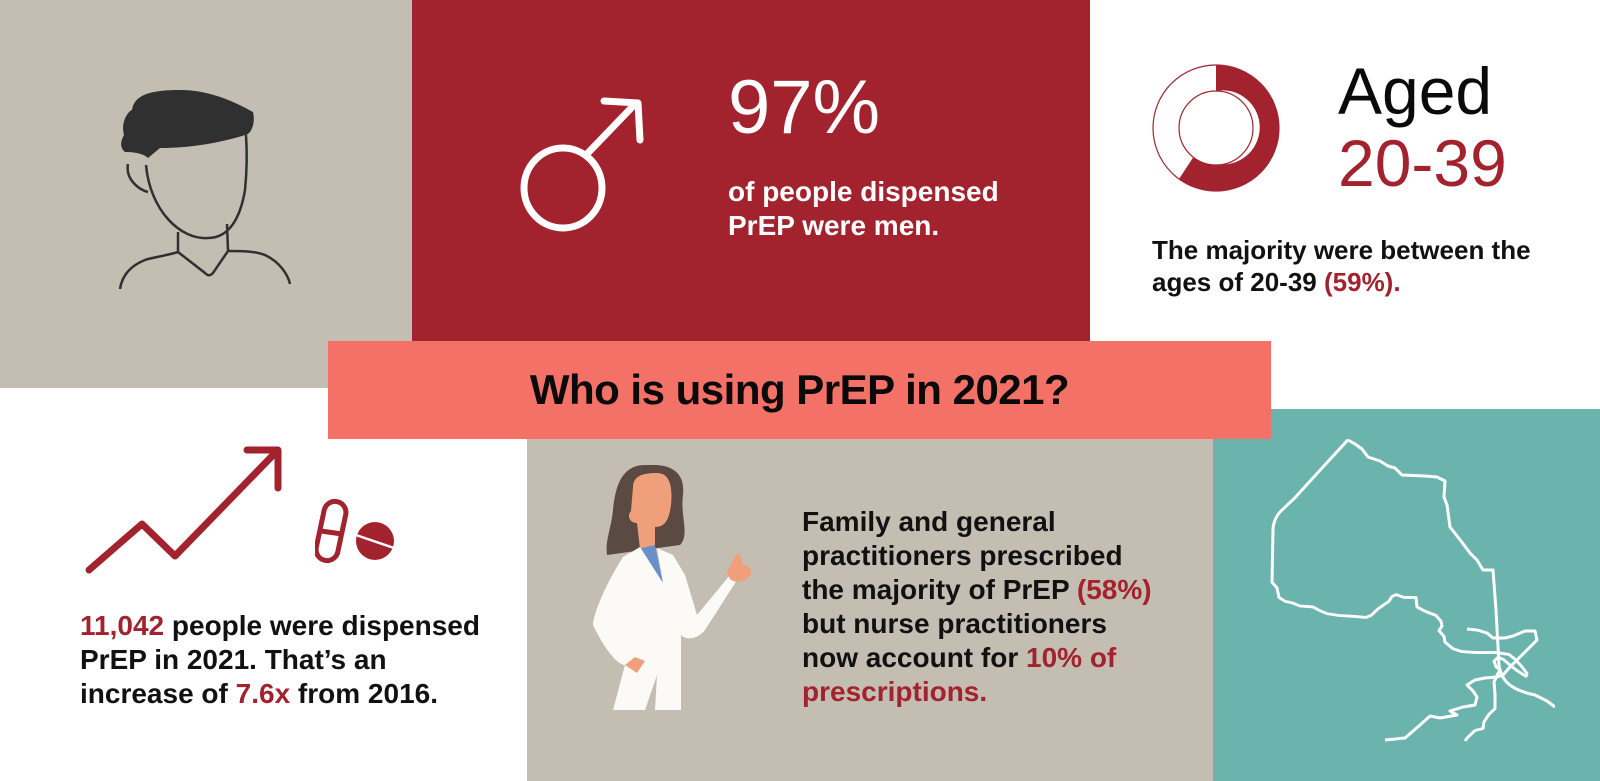  Describe the element at coordinates (356, 535) in the screenshot. I see `pills-icon` at that location.